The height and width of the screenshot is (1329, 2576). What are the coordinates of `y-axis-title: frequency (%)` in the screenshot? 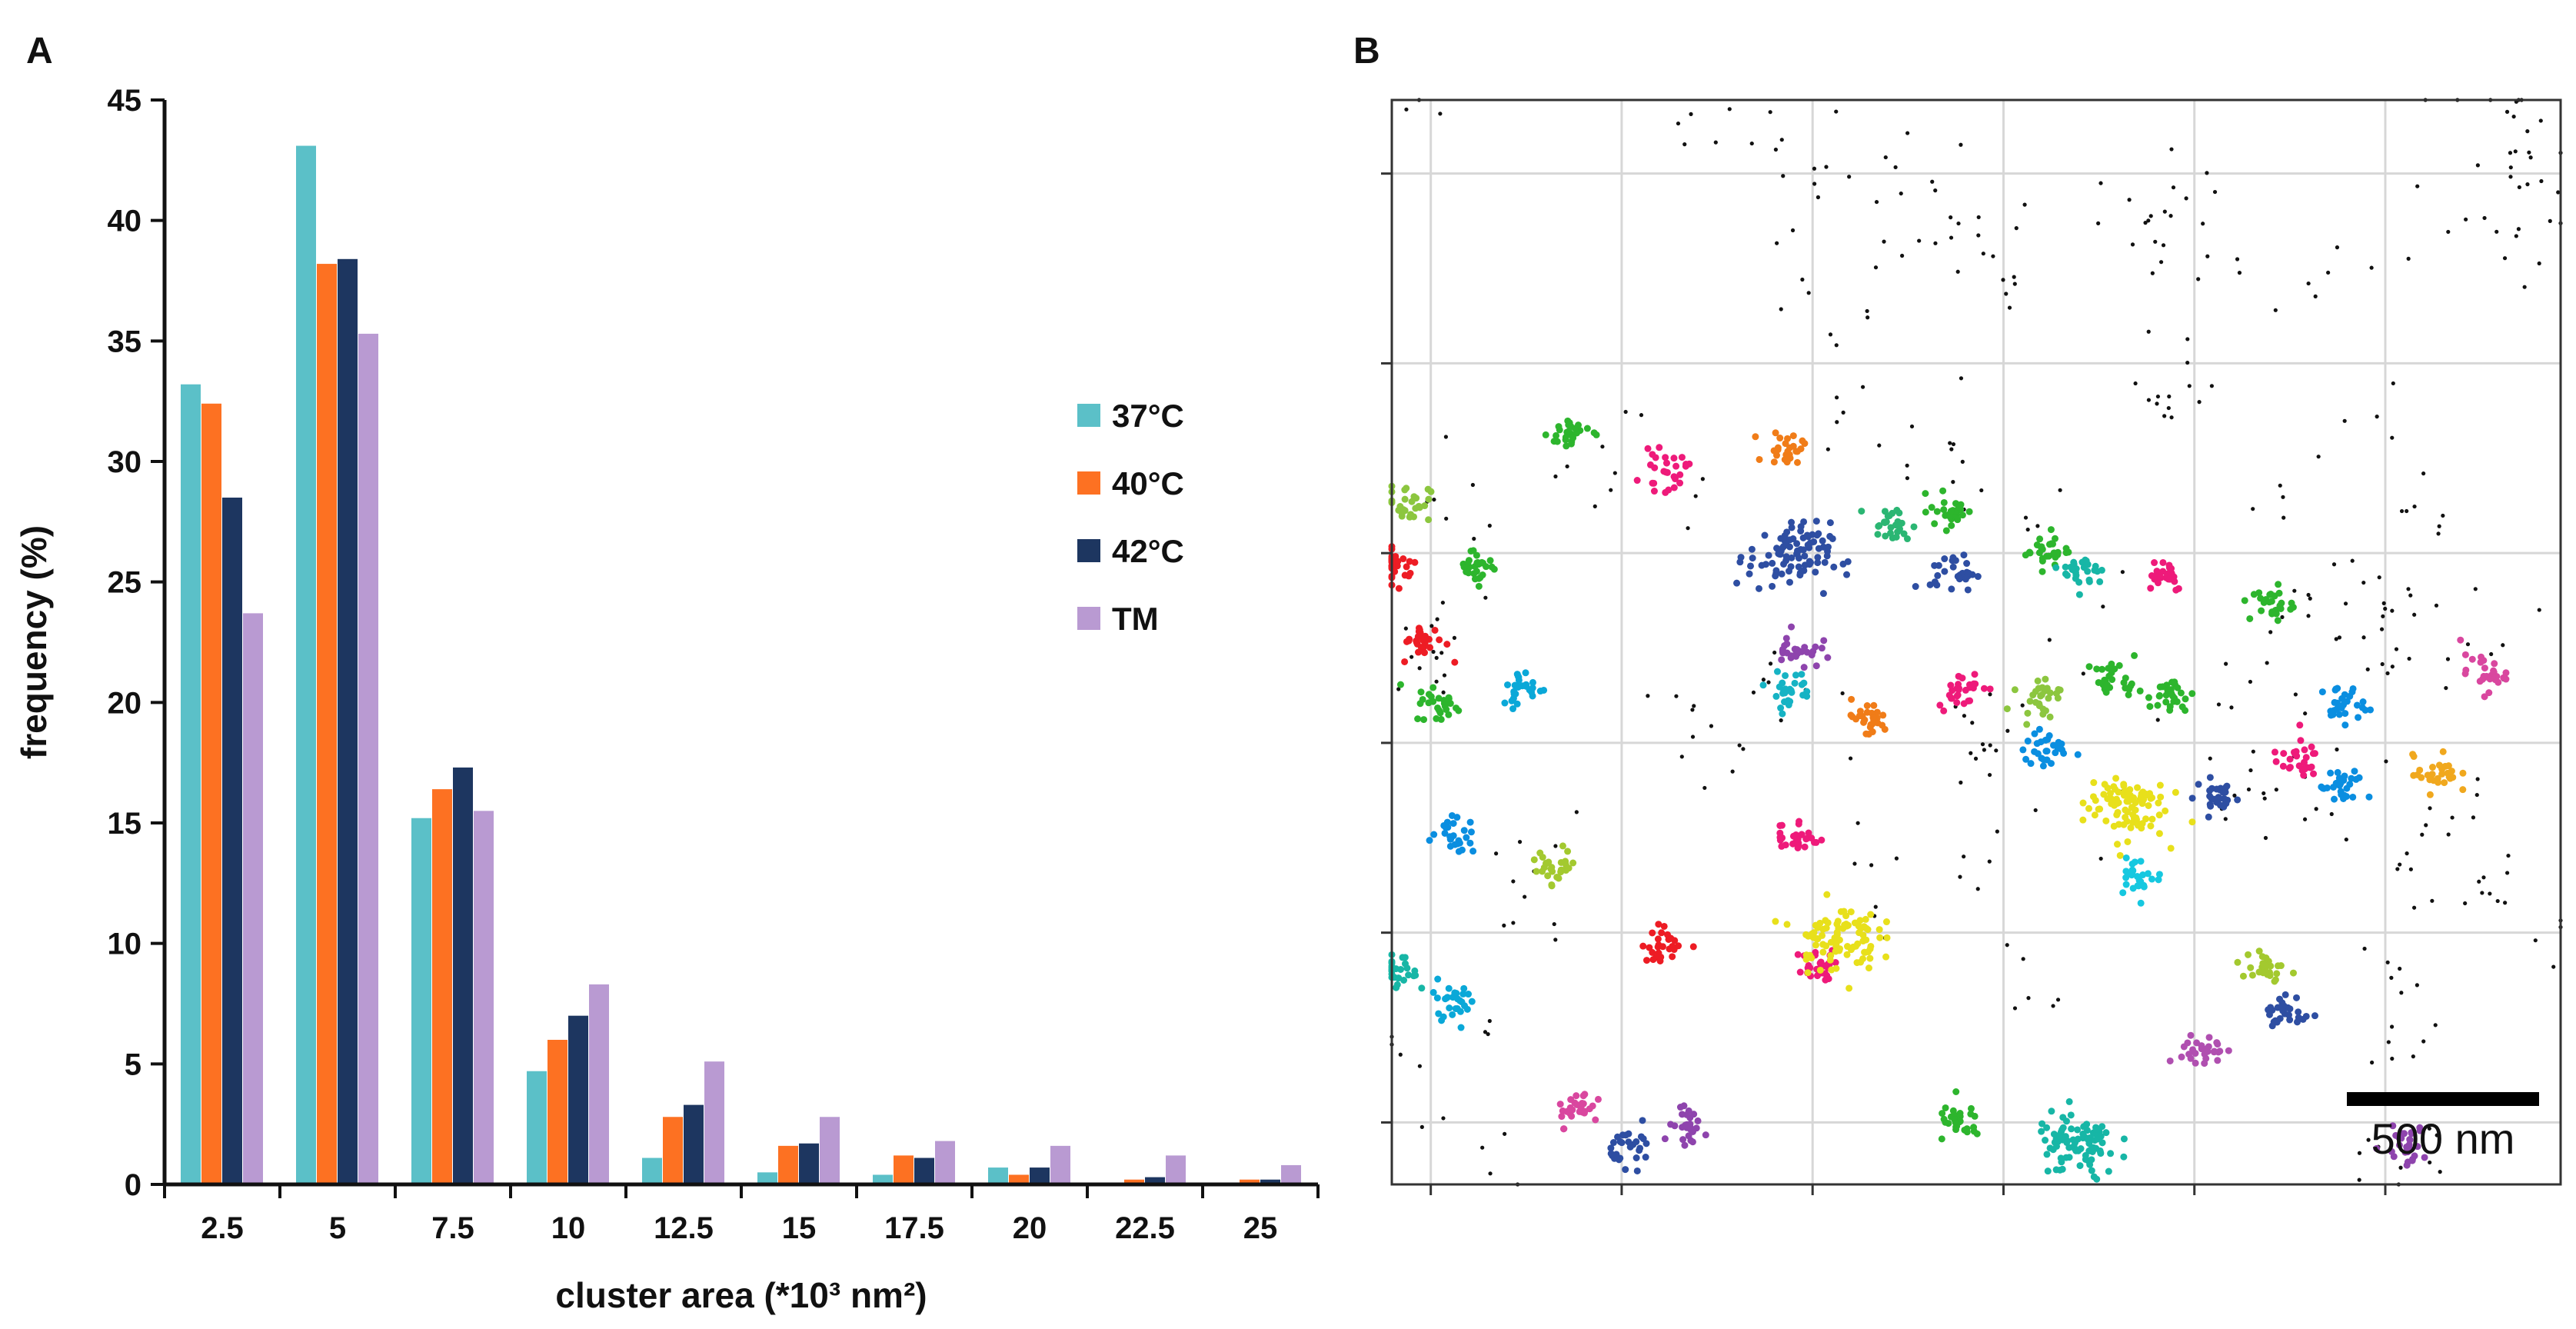 It's located at (34, 642).